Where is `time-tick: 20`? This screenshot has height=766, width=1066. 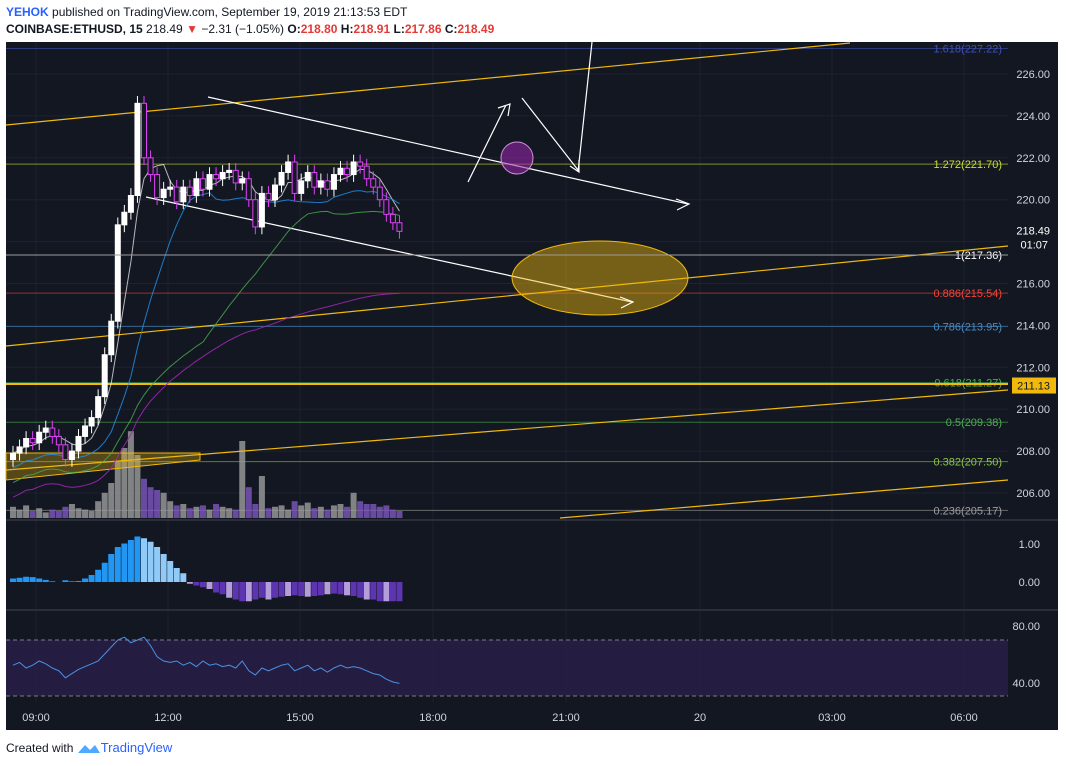 time-tick: 20 is located at coordinates (700, 718).